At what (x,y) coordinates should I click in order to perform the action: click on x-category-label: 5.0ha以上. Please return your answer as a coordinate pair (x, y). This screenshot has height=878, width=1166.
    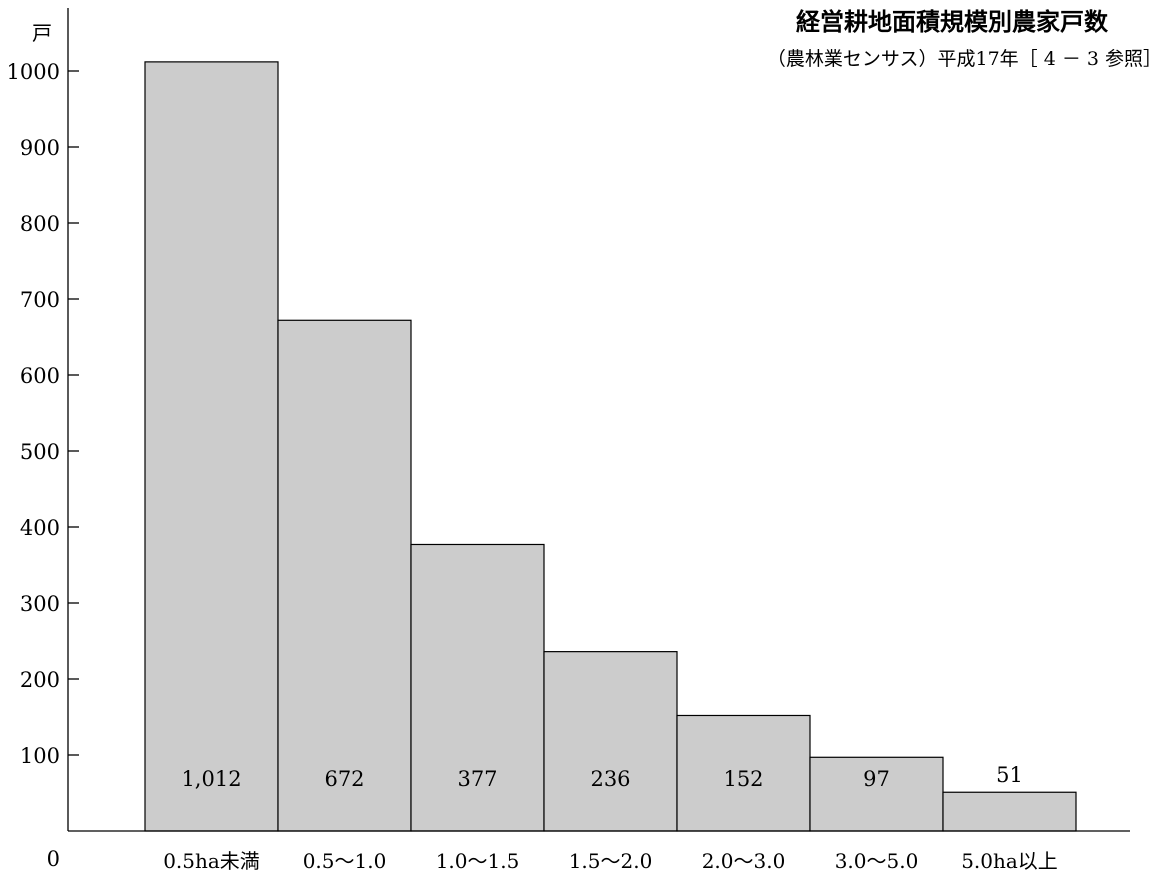
    Looking at the image, I should click on (1009, 861).